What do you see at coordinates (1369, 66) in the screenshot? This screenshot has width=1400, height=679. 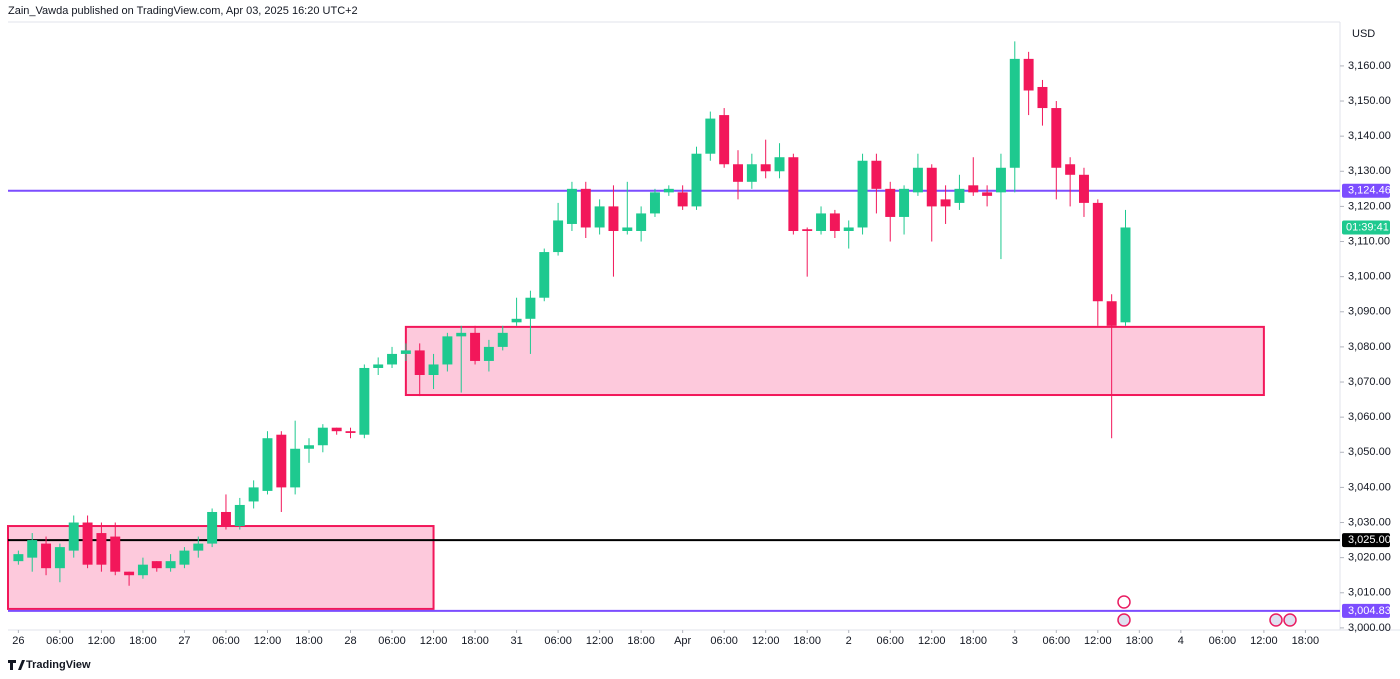 I see `y-tick-label: 3,160.00` at bounding box center [1369, 66].